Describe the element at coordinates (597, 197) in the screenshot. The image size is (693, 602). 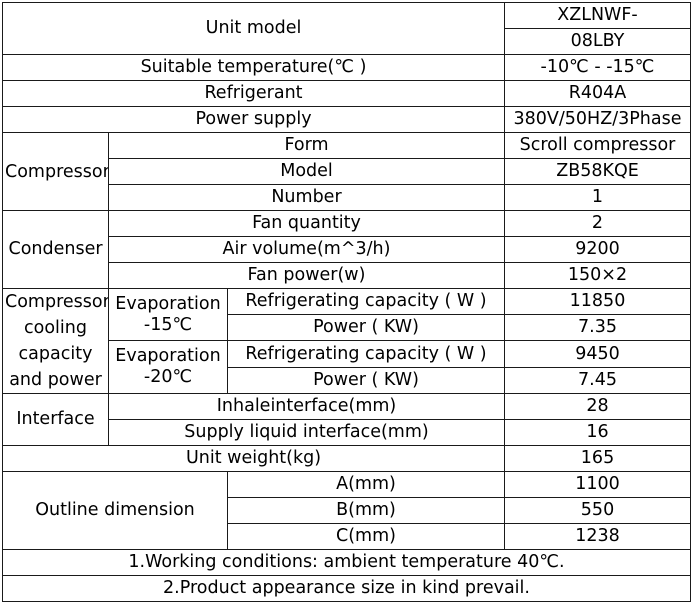
I see `compressor-number-value: 1` at that location.